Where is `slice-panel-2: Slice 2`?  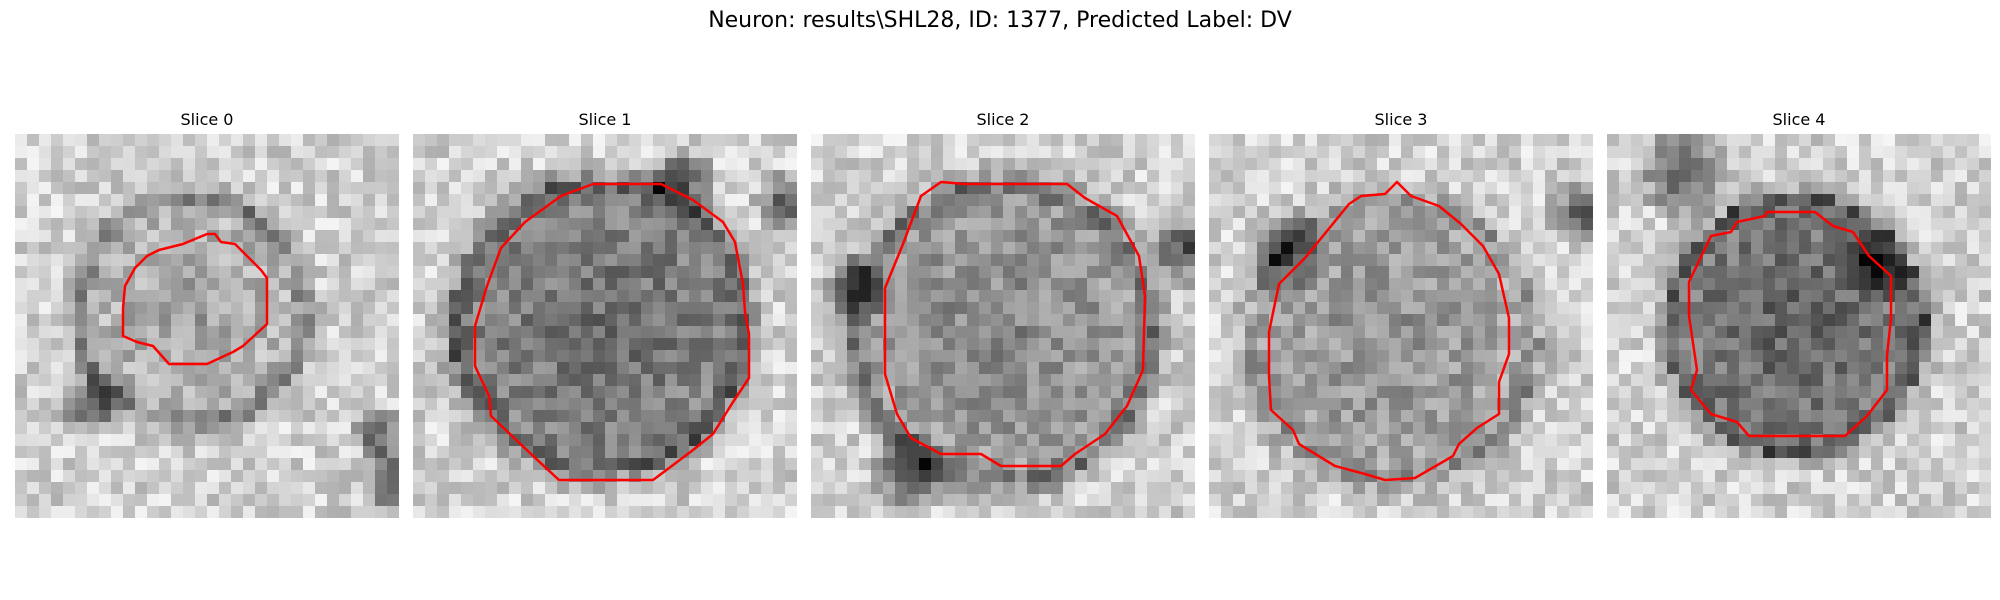
slice-panel-2: Slice 2 is located at coordinates (1003, 314).